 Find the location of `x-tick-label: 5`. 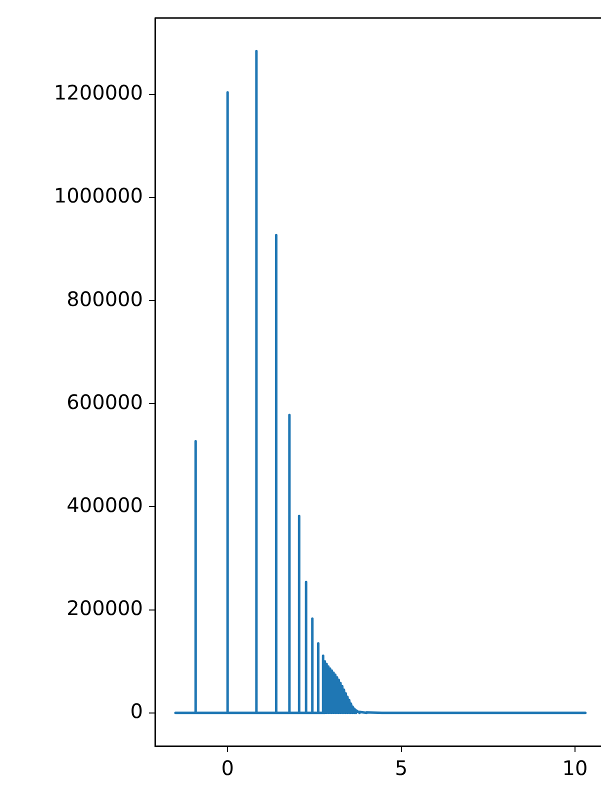

x-tick-label: 5 is located at coordinates (401, 768).